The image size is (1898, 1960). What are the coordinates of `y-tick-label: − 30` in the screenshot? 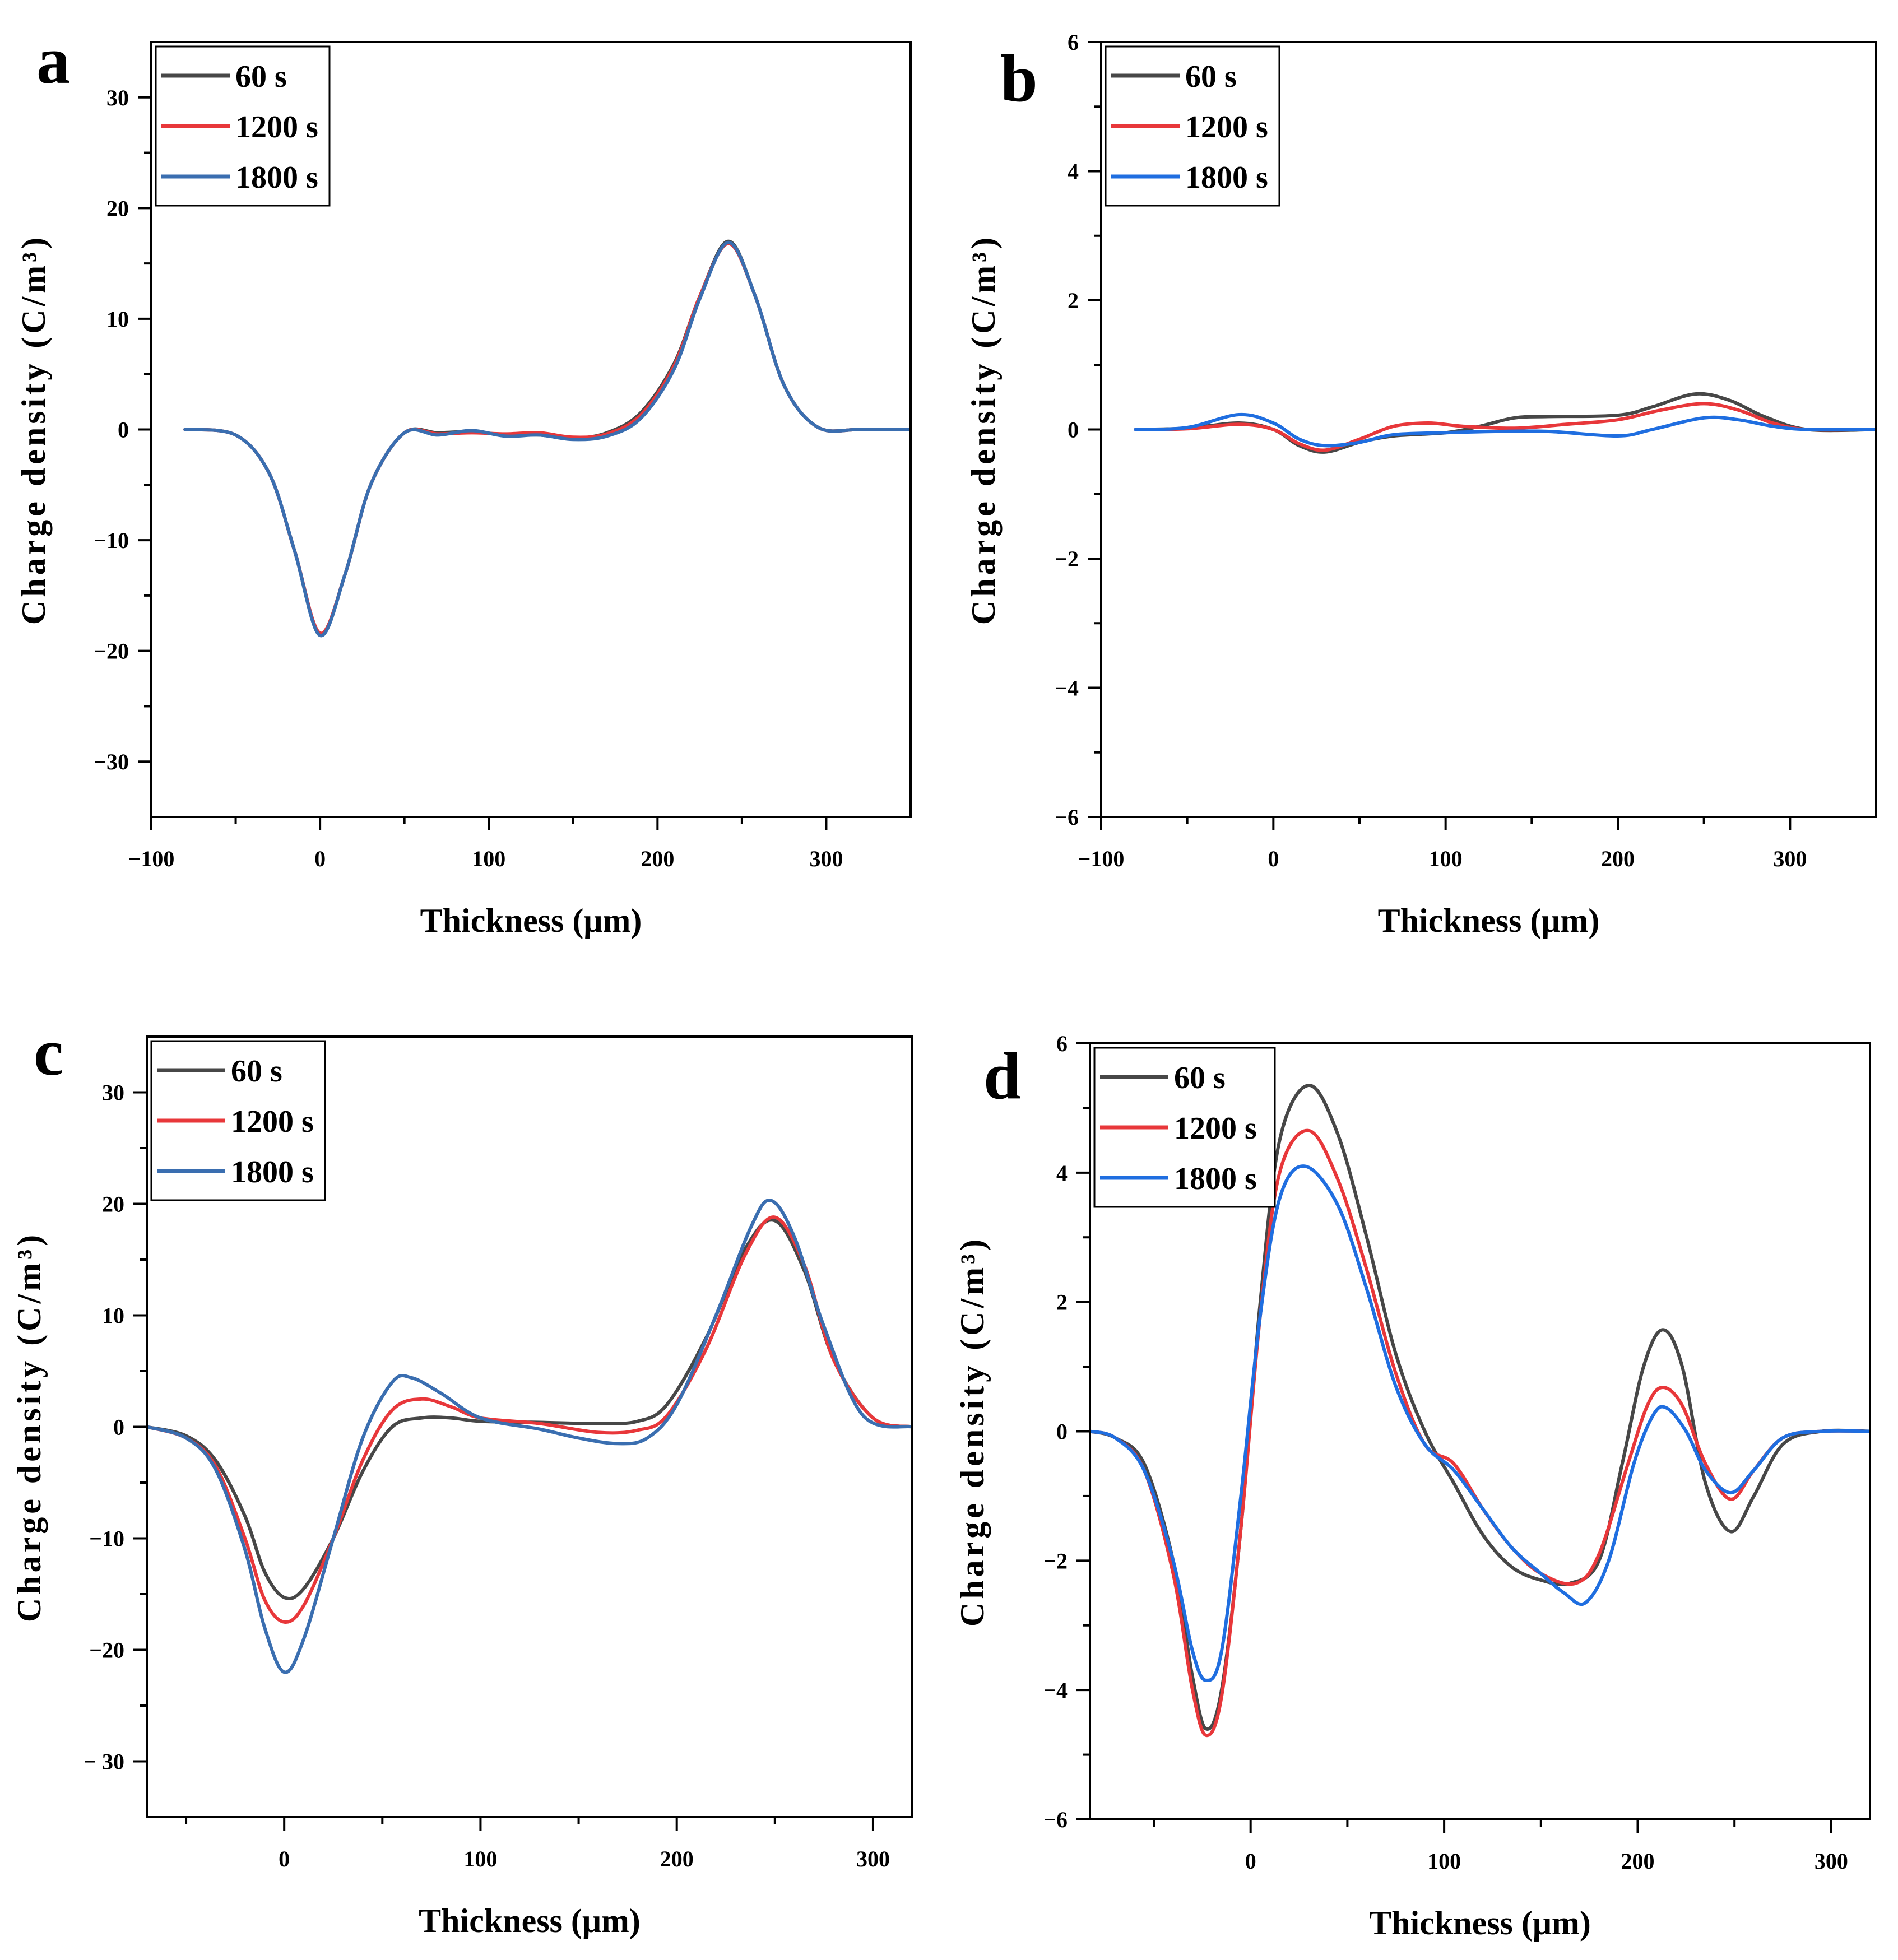 It's located at (103, 1762).